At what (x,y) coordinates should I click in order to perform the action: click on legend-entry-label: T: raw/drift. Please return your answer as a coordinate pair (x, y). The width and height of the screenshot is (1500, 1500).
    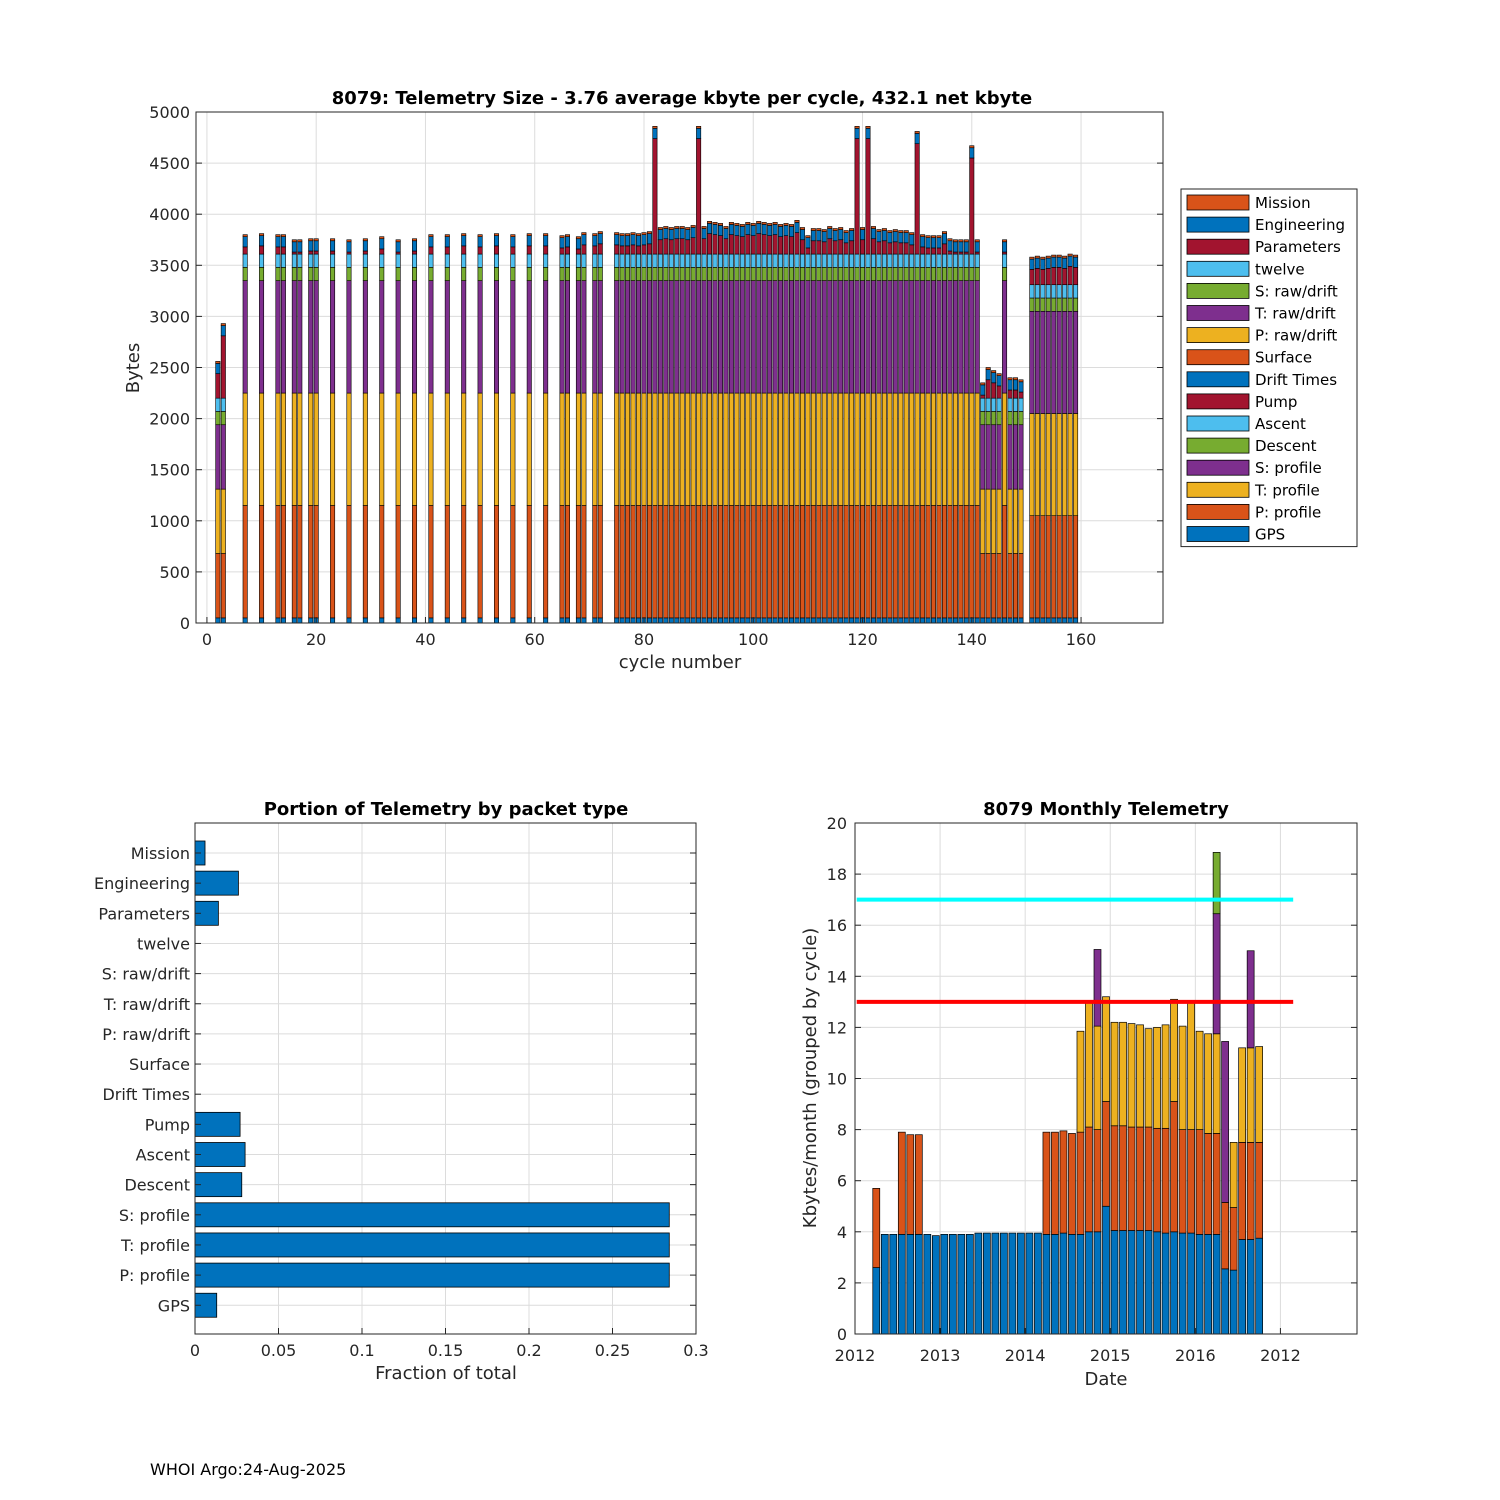
    Looking at the image, I should click on (1295, 314).